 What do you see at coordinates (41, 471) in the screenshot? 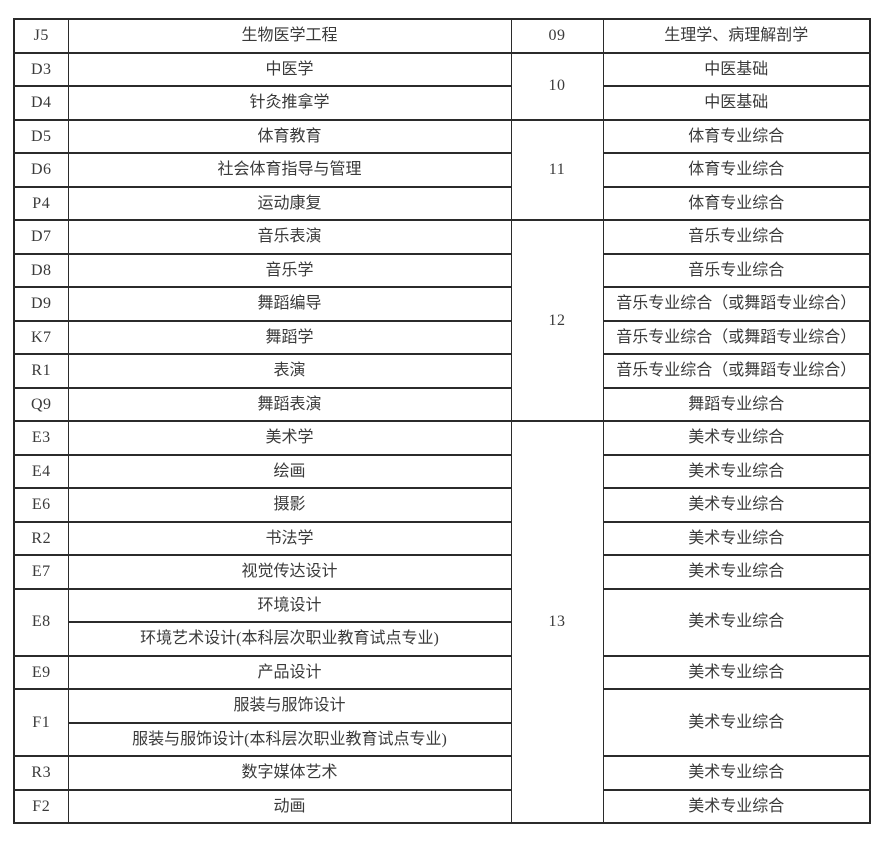
I see `major-code-cell: E4` at bounding box center [41, 471].